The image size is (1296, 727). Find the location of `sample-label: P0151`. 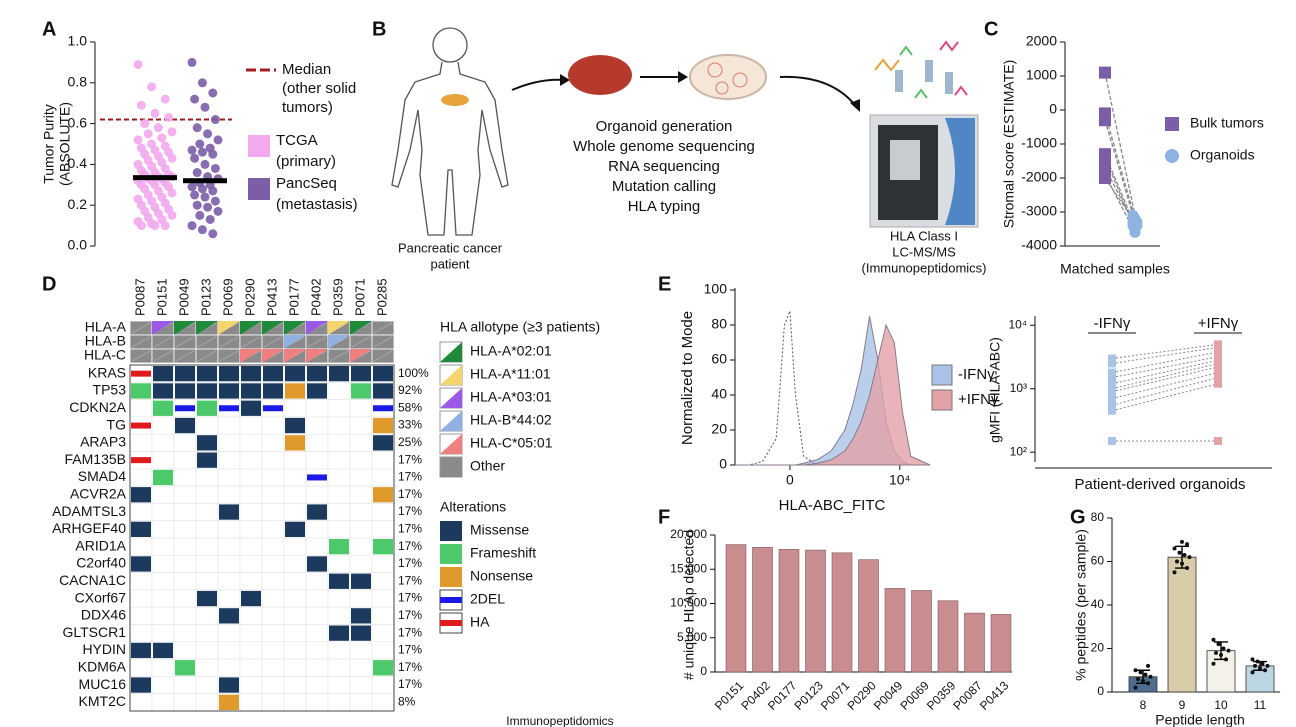

sample-label: P0151 is located at coordinates (161, 297).